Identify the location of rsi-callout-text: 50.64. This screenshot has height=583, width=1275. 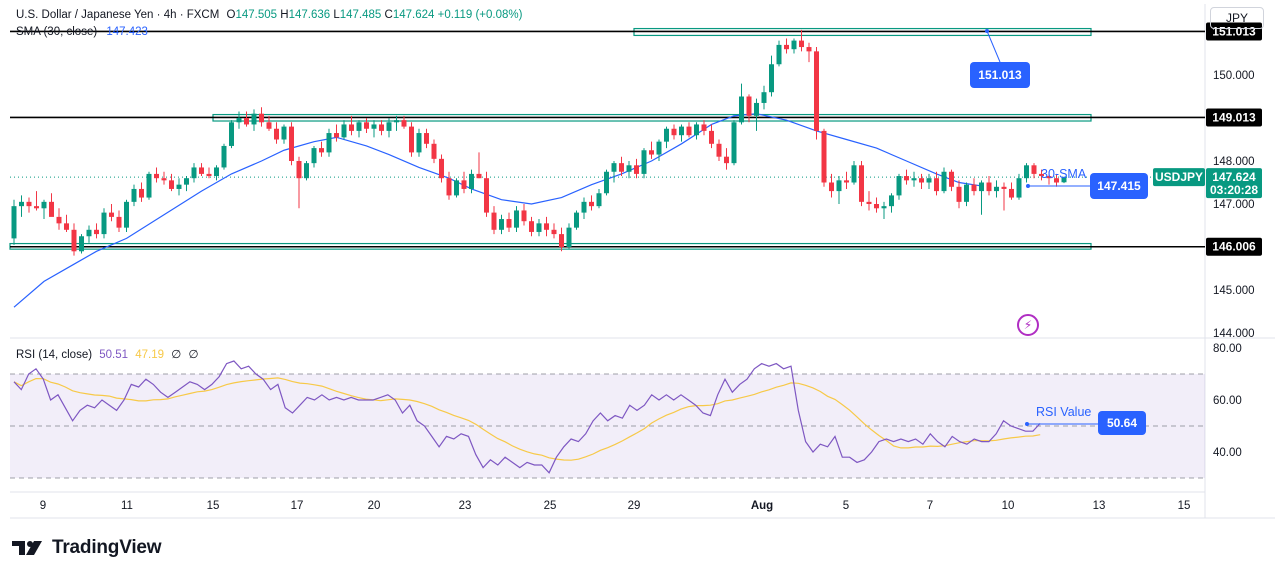
(1122, 423).